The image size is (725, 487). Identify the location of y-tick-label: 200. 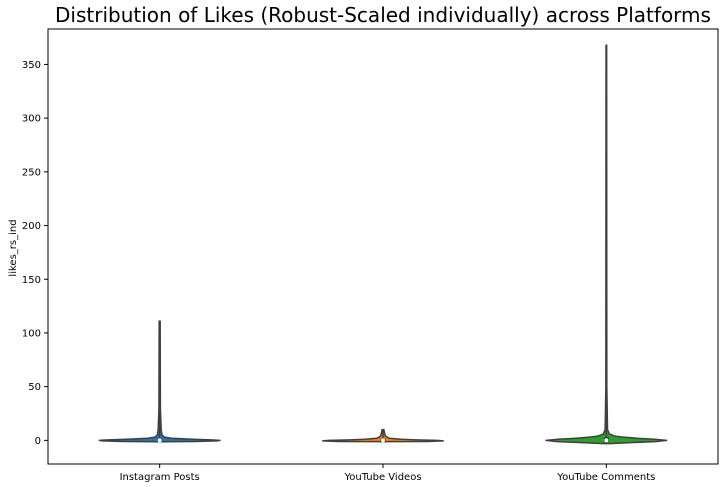
(31, 226).